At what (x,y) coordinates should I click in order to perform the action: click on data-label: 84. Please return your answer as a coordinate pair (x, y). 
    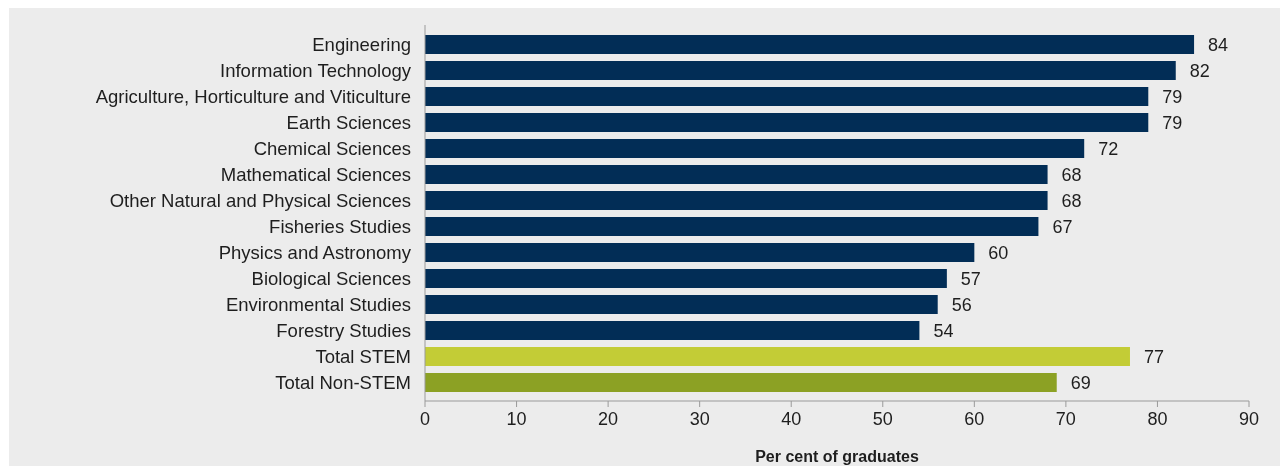
    Looking at the image, I should click on (1218, 44).